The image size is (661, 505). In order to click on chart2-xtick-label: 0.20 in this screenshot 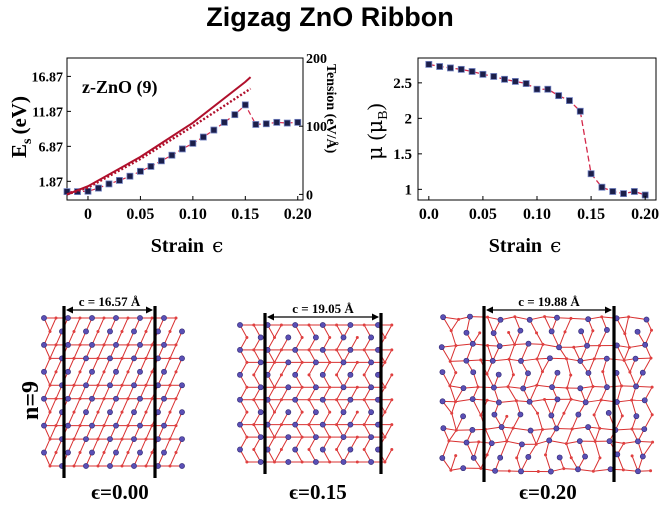, I will do `click(645, 214)`.